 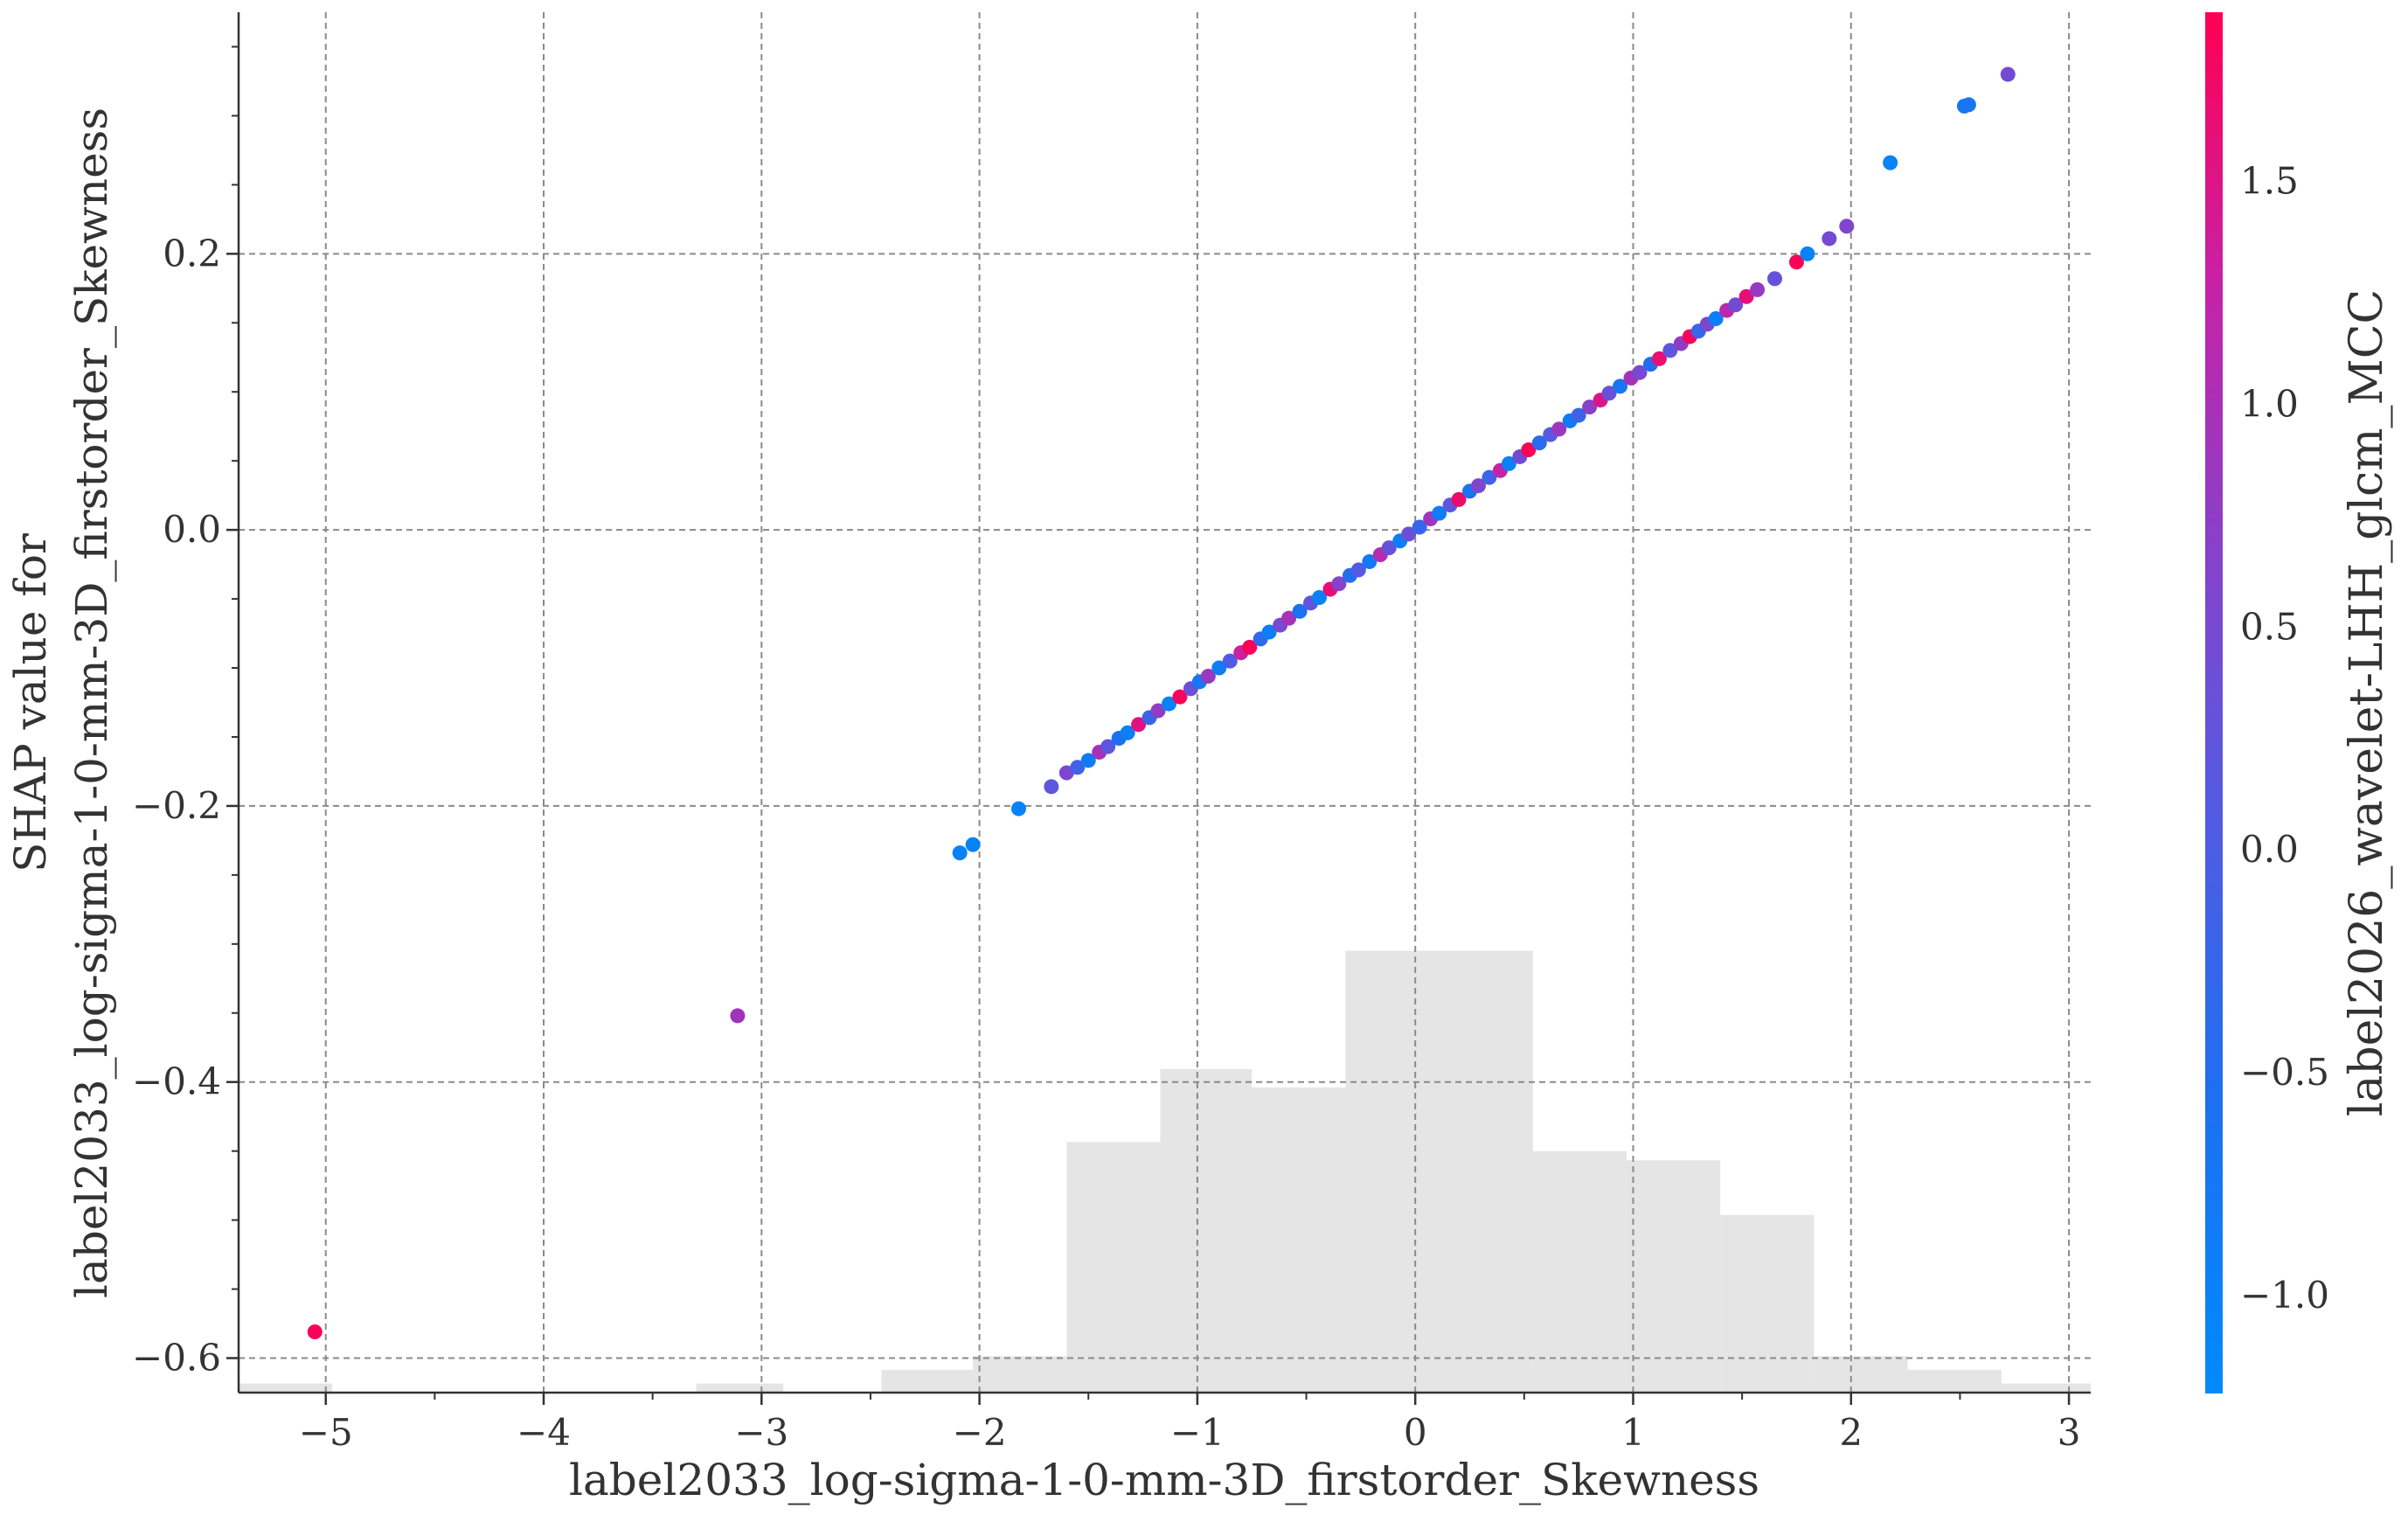 What do you see at coordinates (2069, 1433) in the screenshot?
I see `x-tick-label: 3` at bounding box center [2069, 1433].